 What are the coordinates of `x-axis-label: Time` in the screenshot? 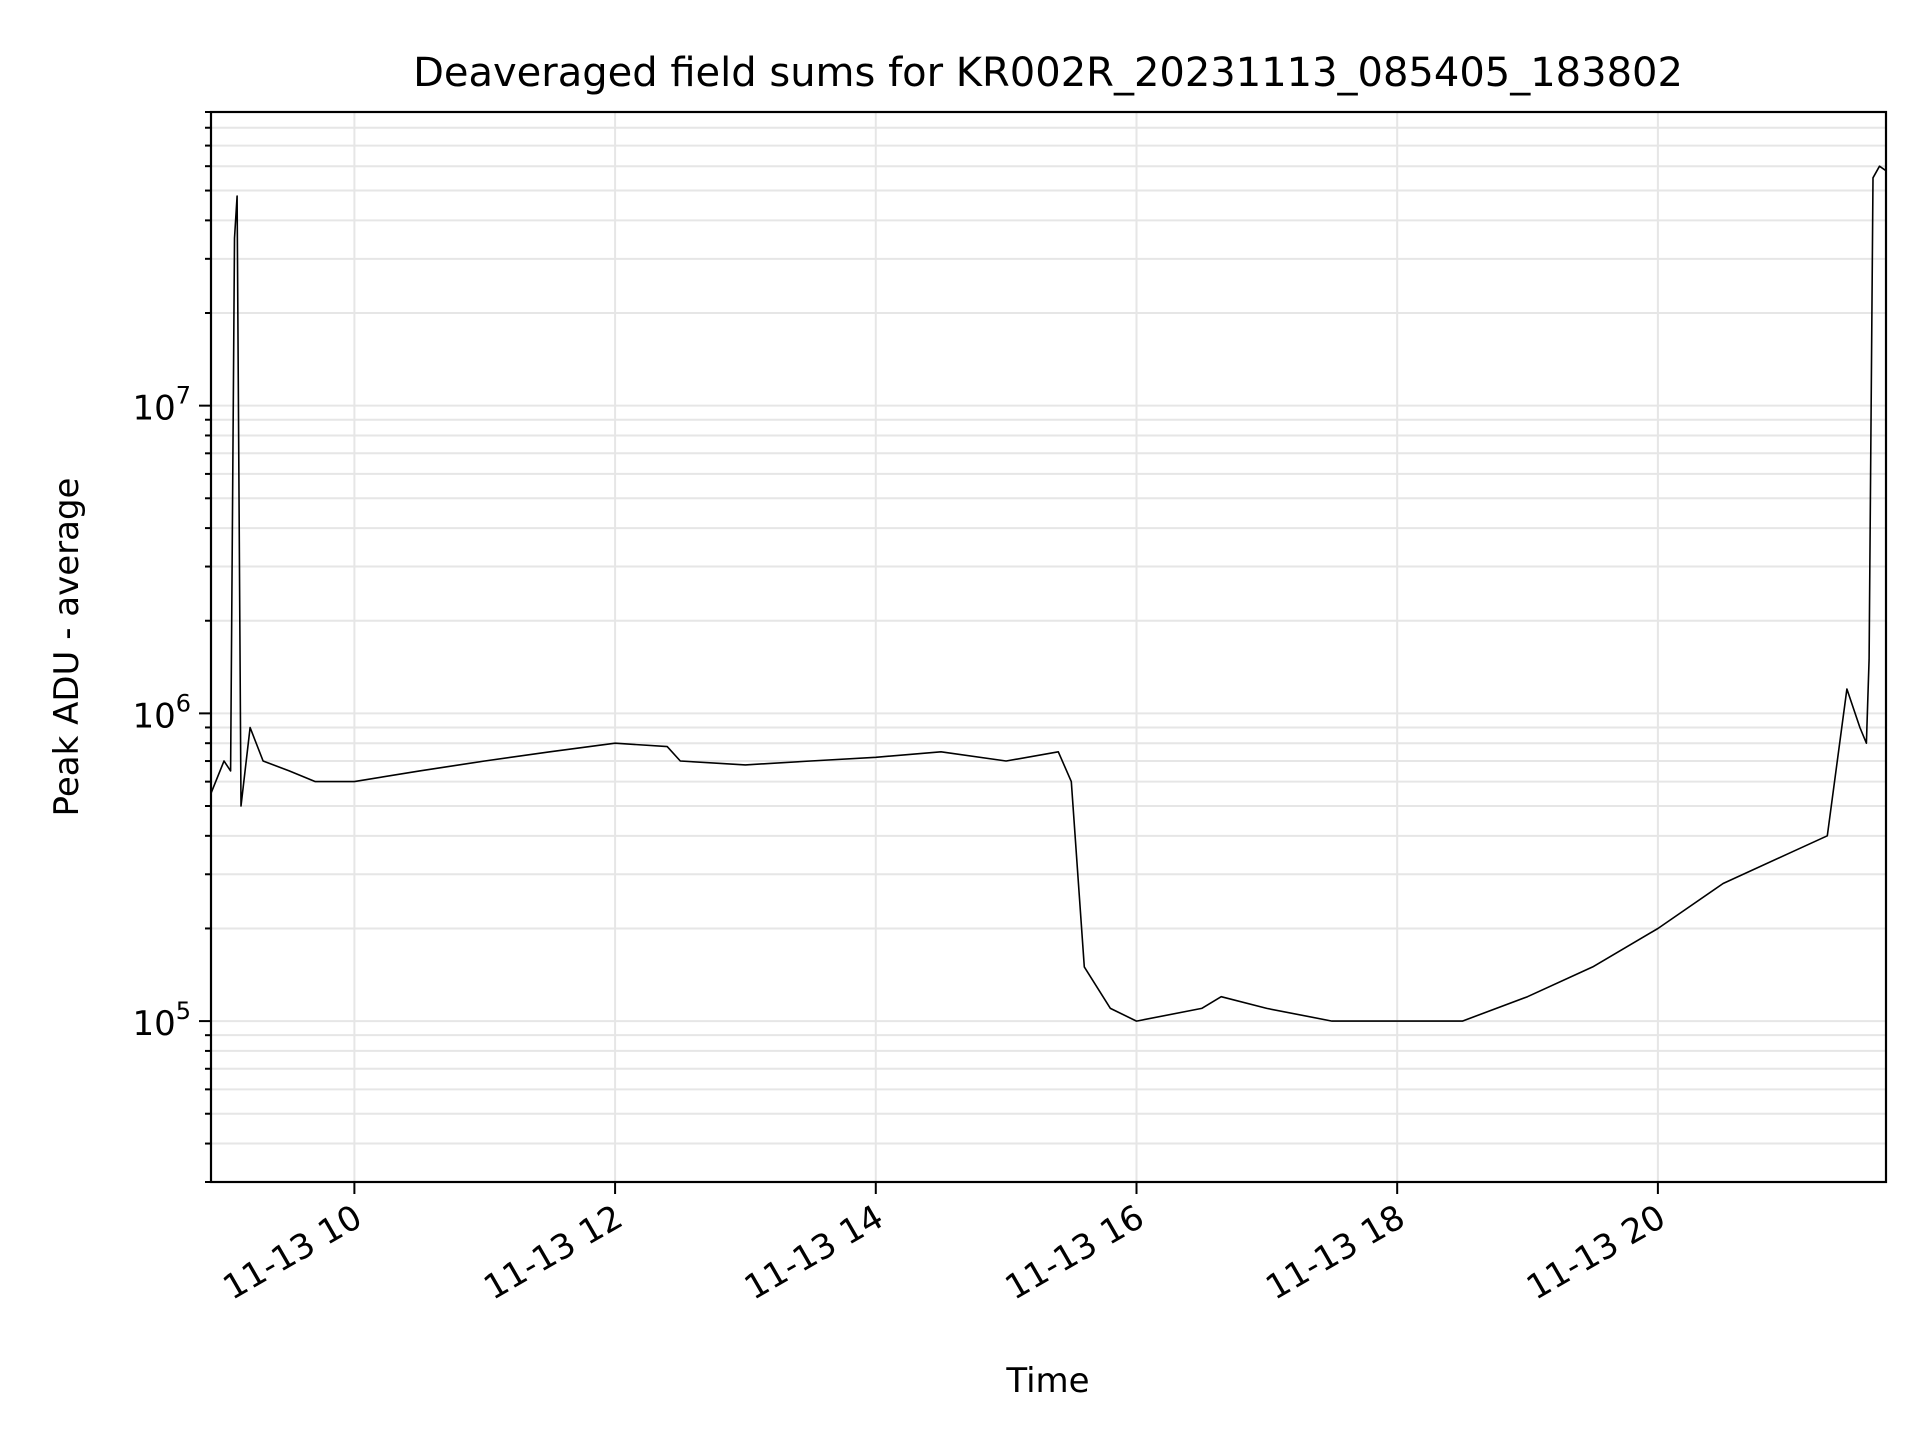 It's located at (1047, 1381).